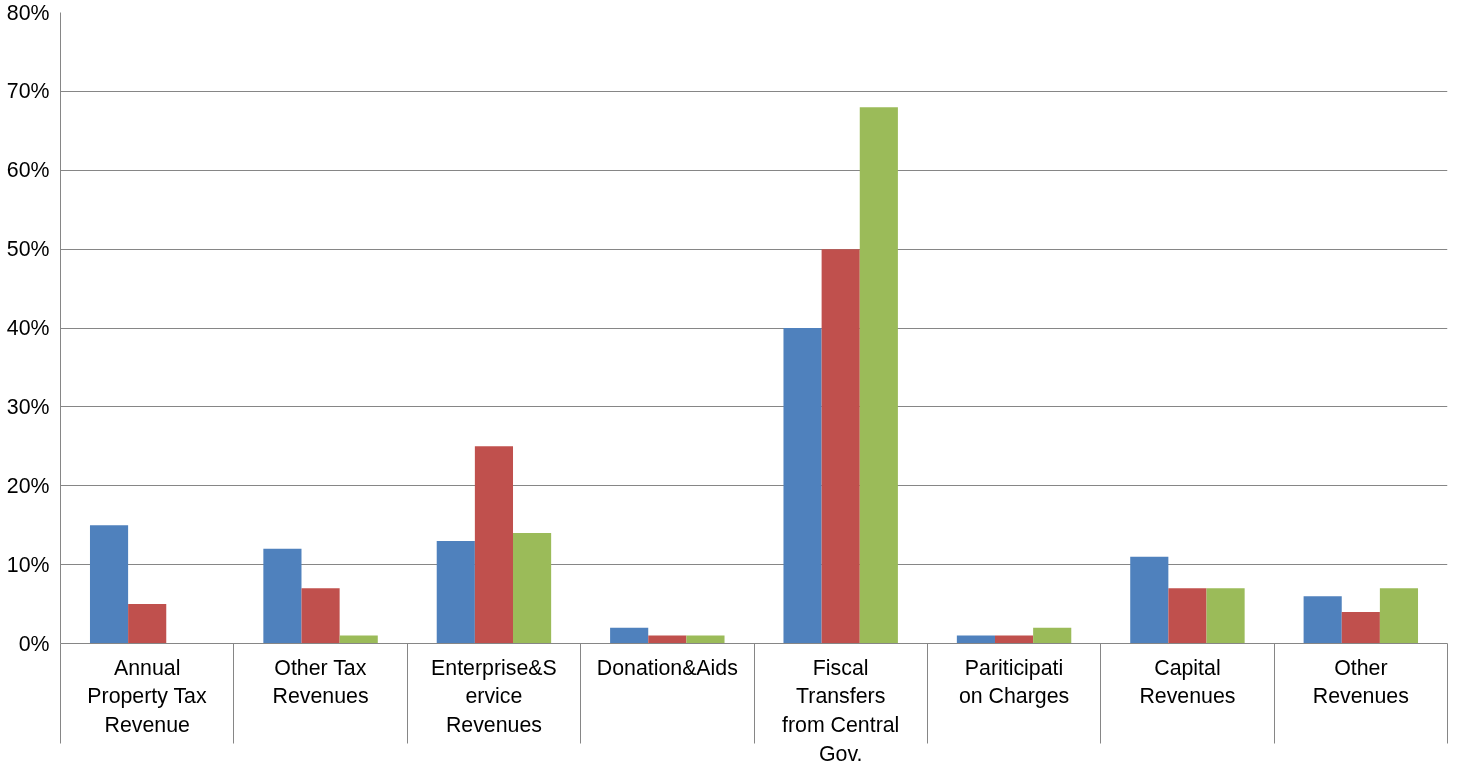 This screenshot has height=774, width=1465. Describe the element at coordinates (28, 564) in the screenshot. I see `y-tick-label: 10%` at that location.